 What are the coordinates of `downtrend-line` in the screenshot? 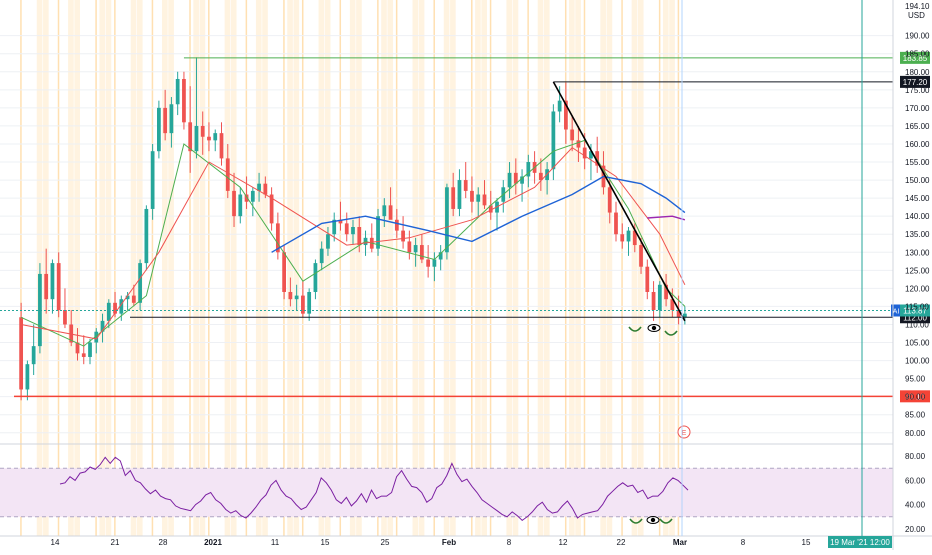 It's located at (619, 201).